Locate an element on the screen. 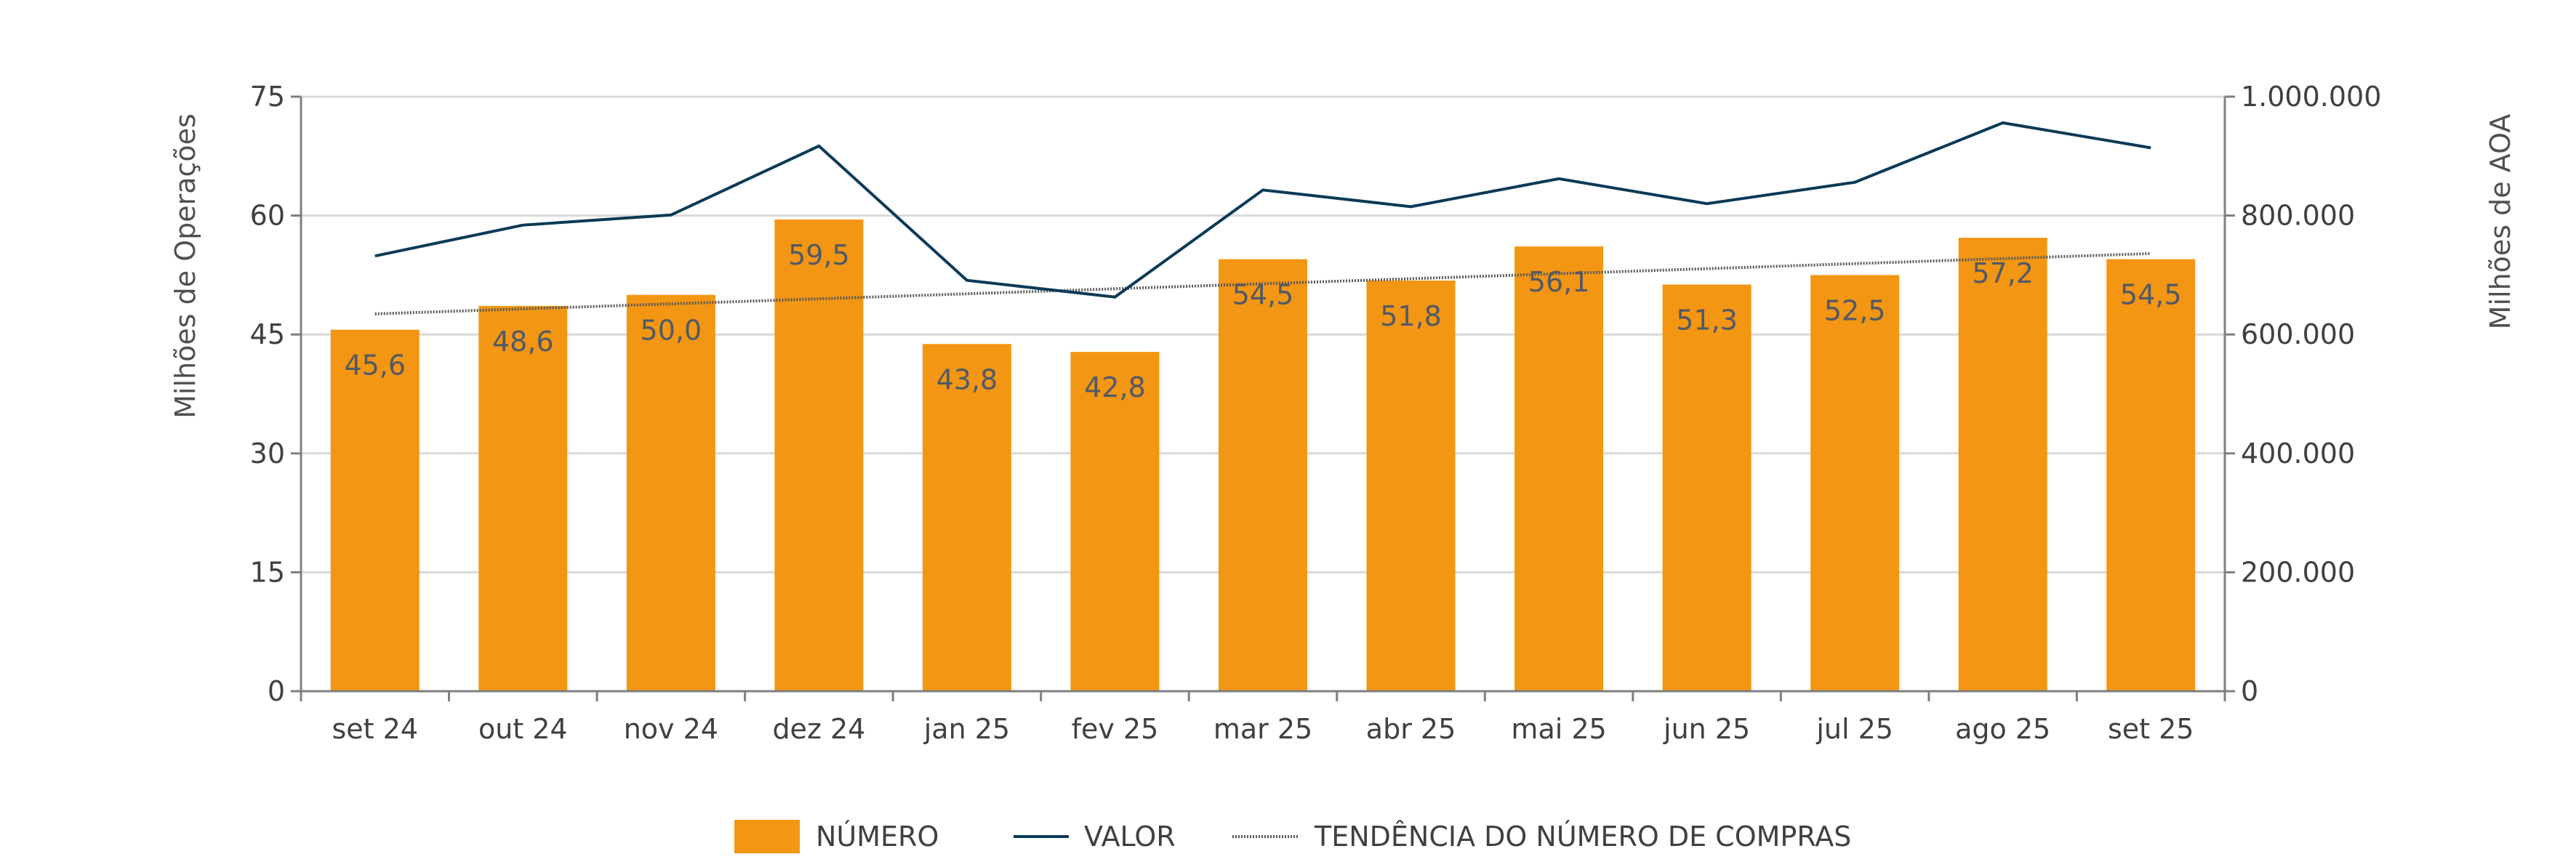 This screenshot has width=2576, height=862. y2-axis-title: Milhões de AOA is located at coordinates (2500, 222).